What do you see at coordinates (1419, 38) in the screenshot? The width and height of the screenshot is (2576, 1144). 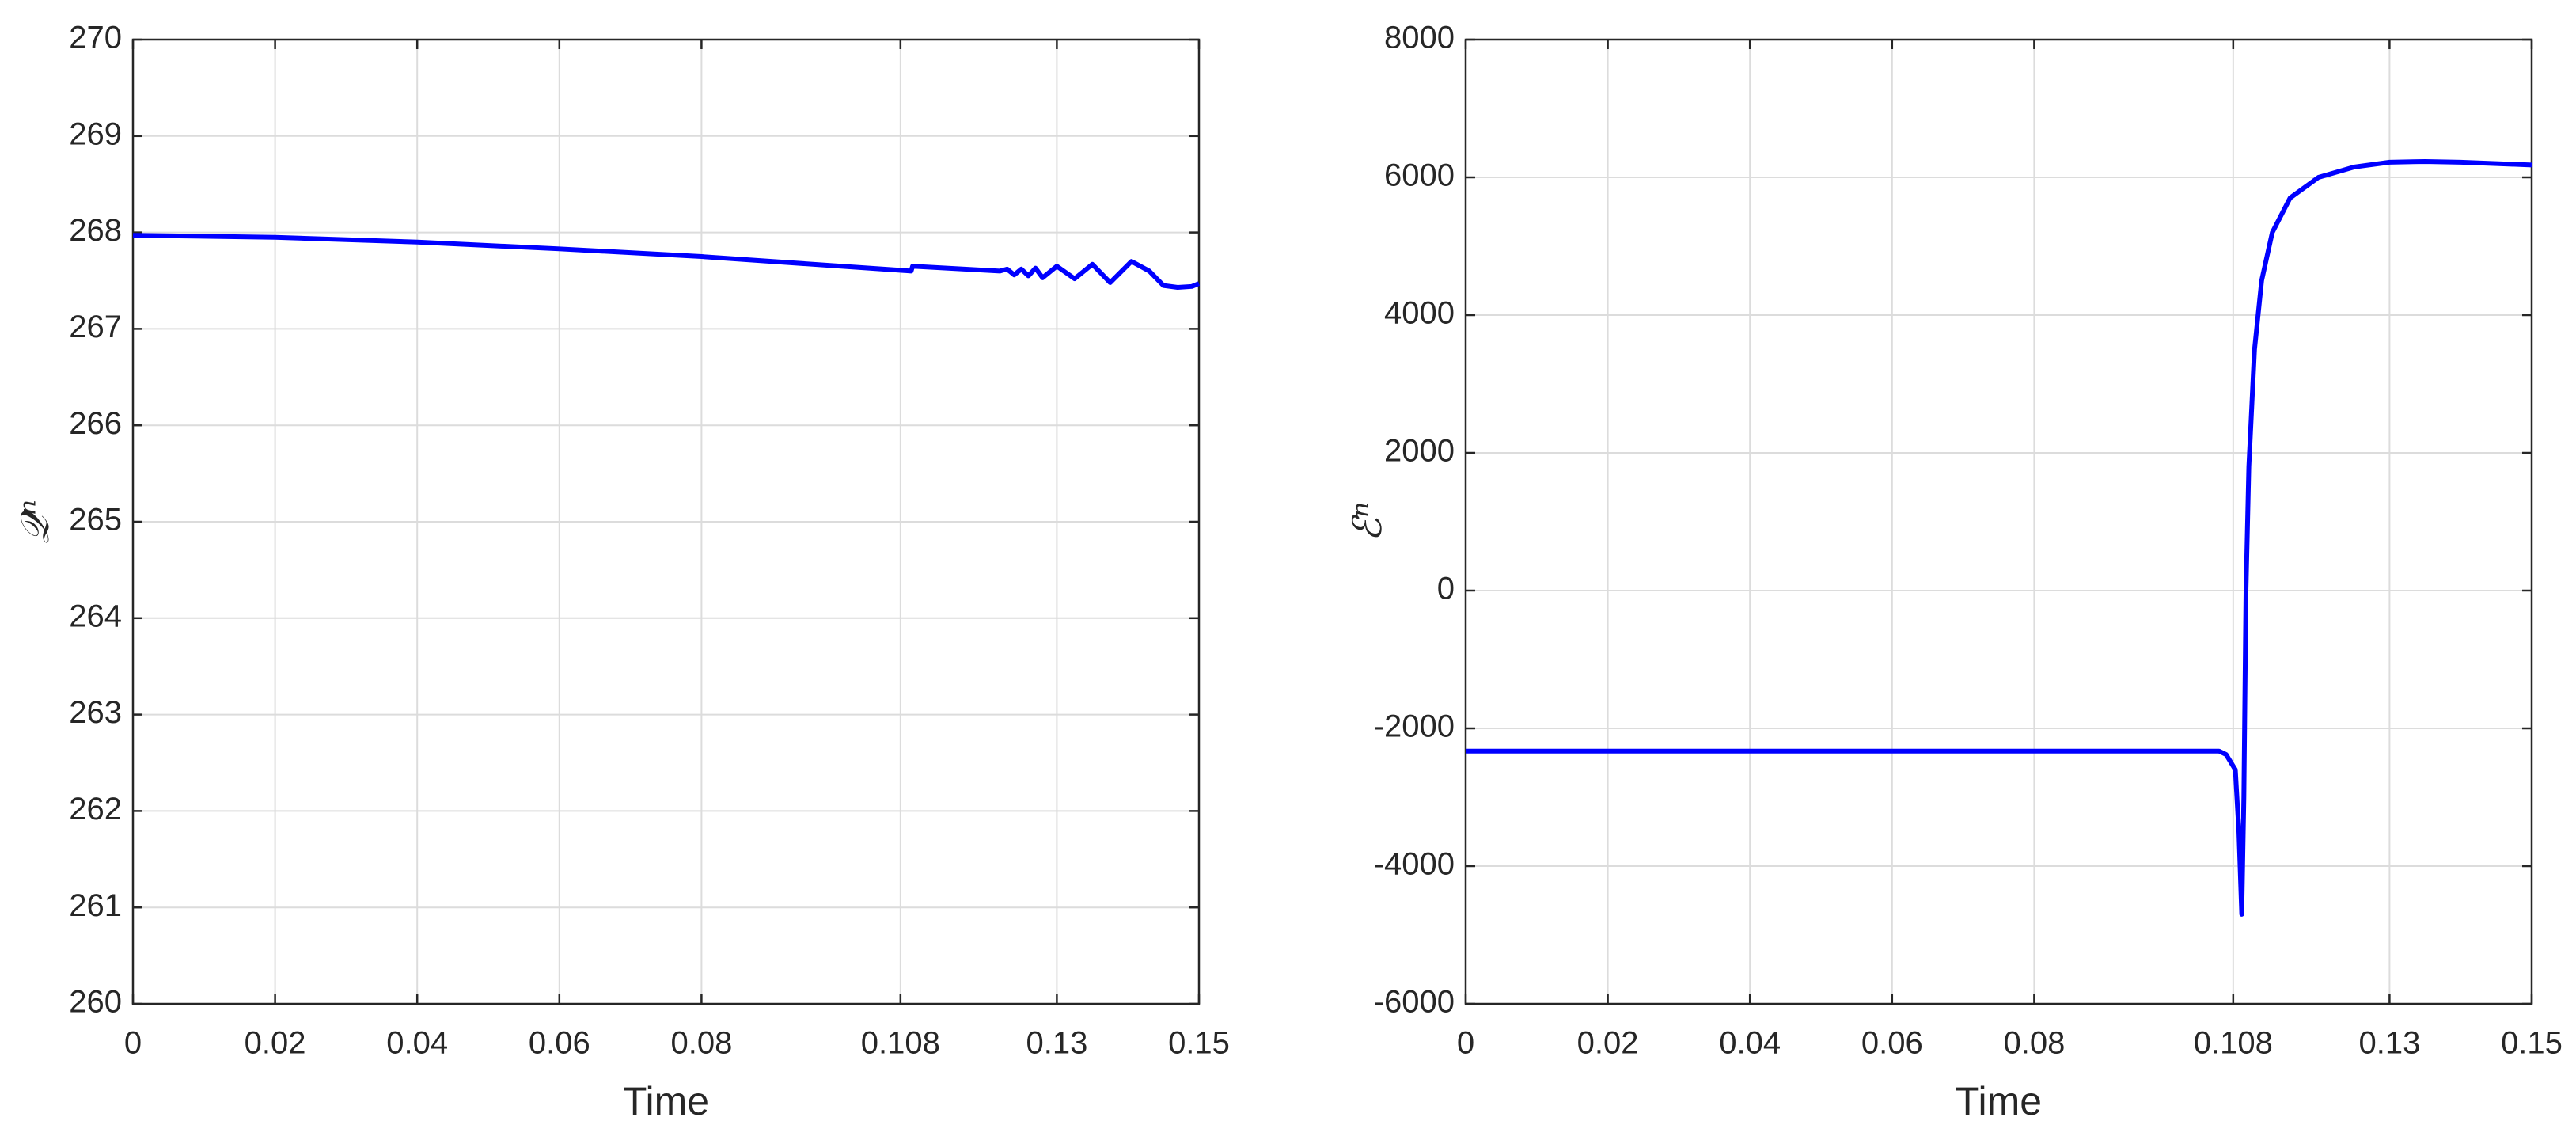 I see `y-tick-label: 8000` at bounding box center [1419, 38].